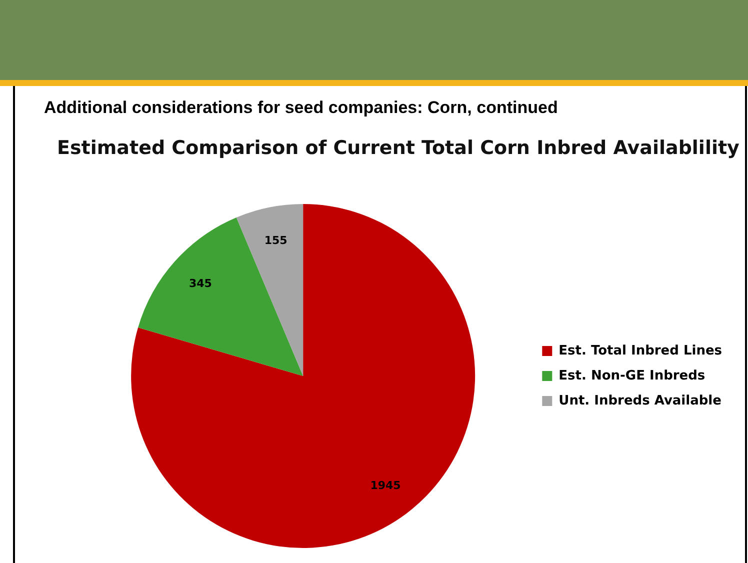 The width and height of the screenshot is (748, 563). What do you see at coordinates (301, 108) in the screenshot?
I see `chart-subtitle: Additional considerations for seed companies: Corn, continued` at bounding box center [301, 108].